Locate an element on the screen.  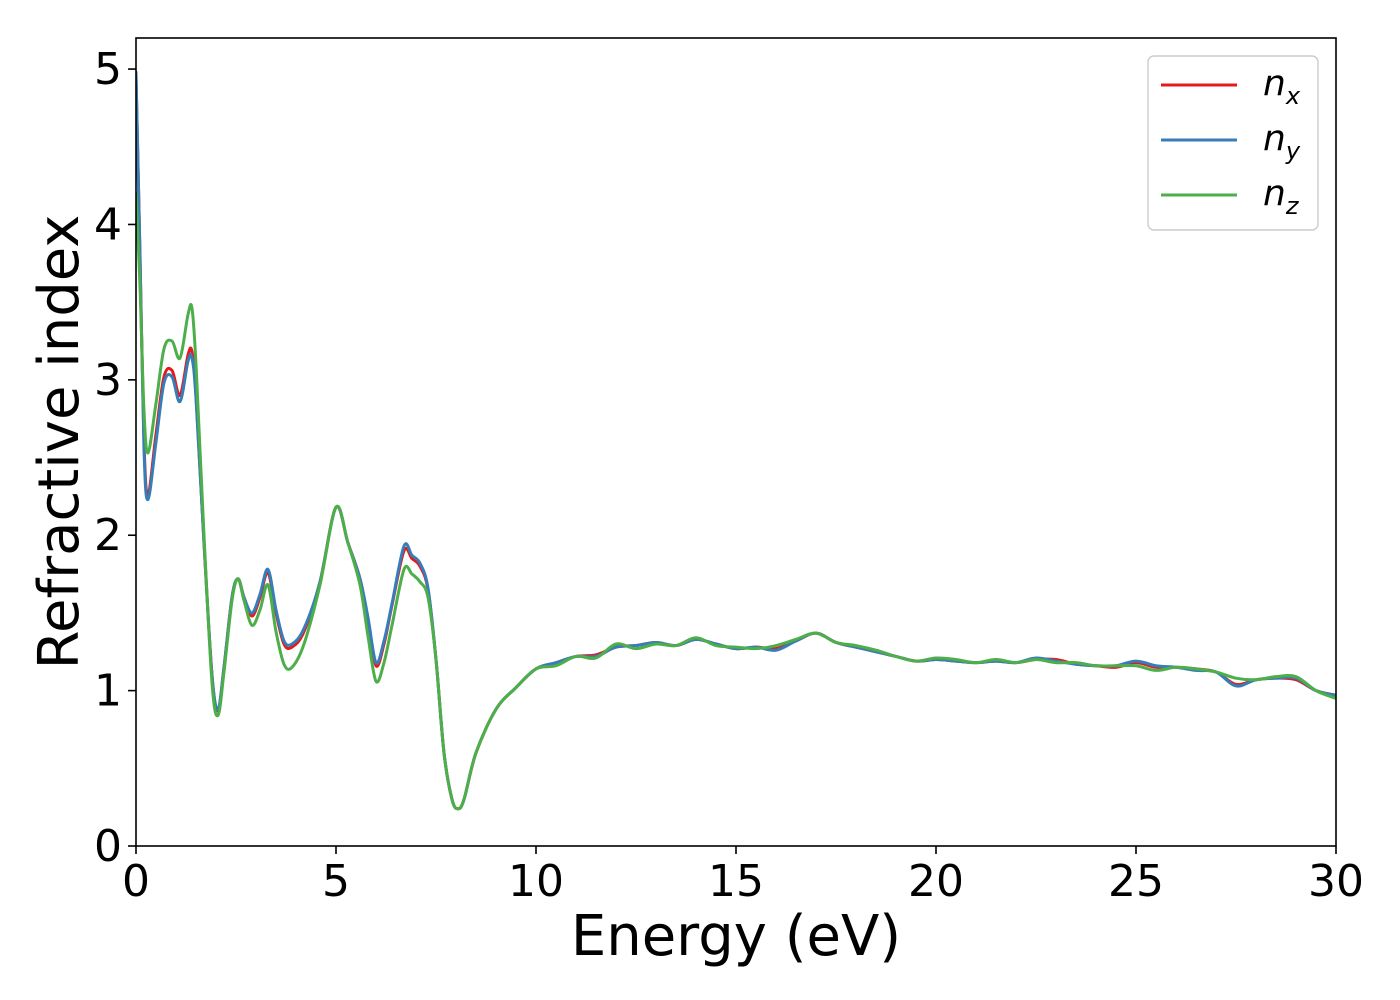
x-tick-label: 30 is located at coordinates (1336, 881).